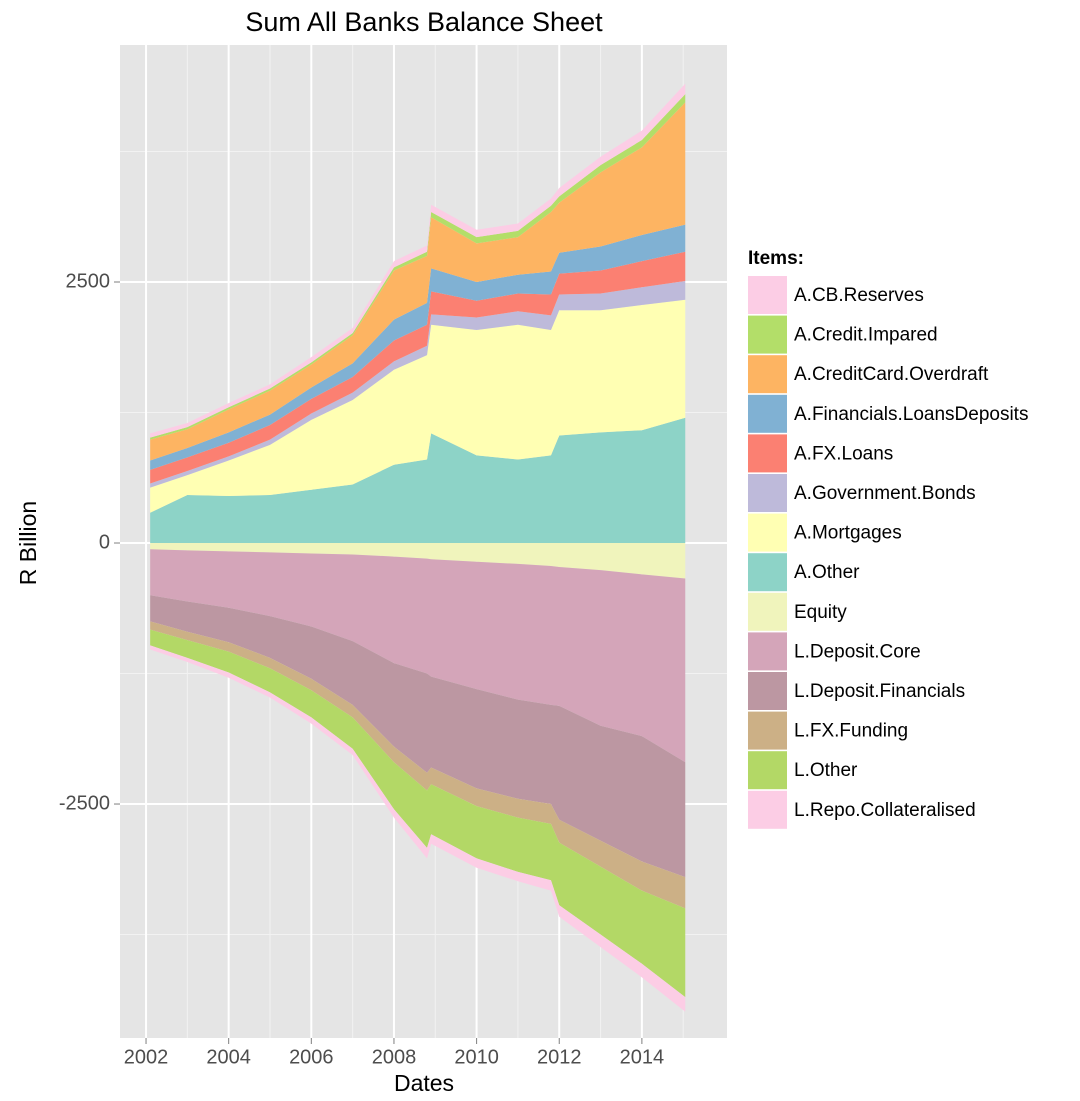  What do you see at coordinates (84, 803) in the screenshot?
I see `y-tick-label: -2500` at bounding box center [84, 803].